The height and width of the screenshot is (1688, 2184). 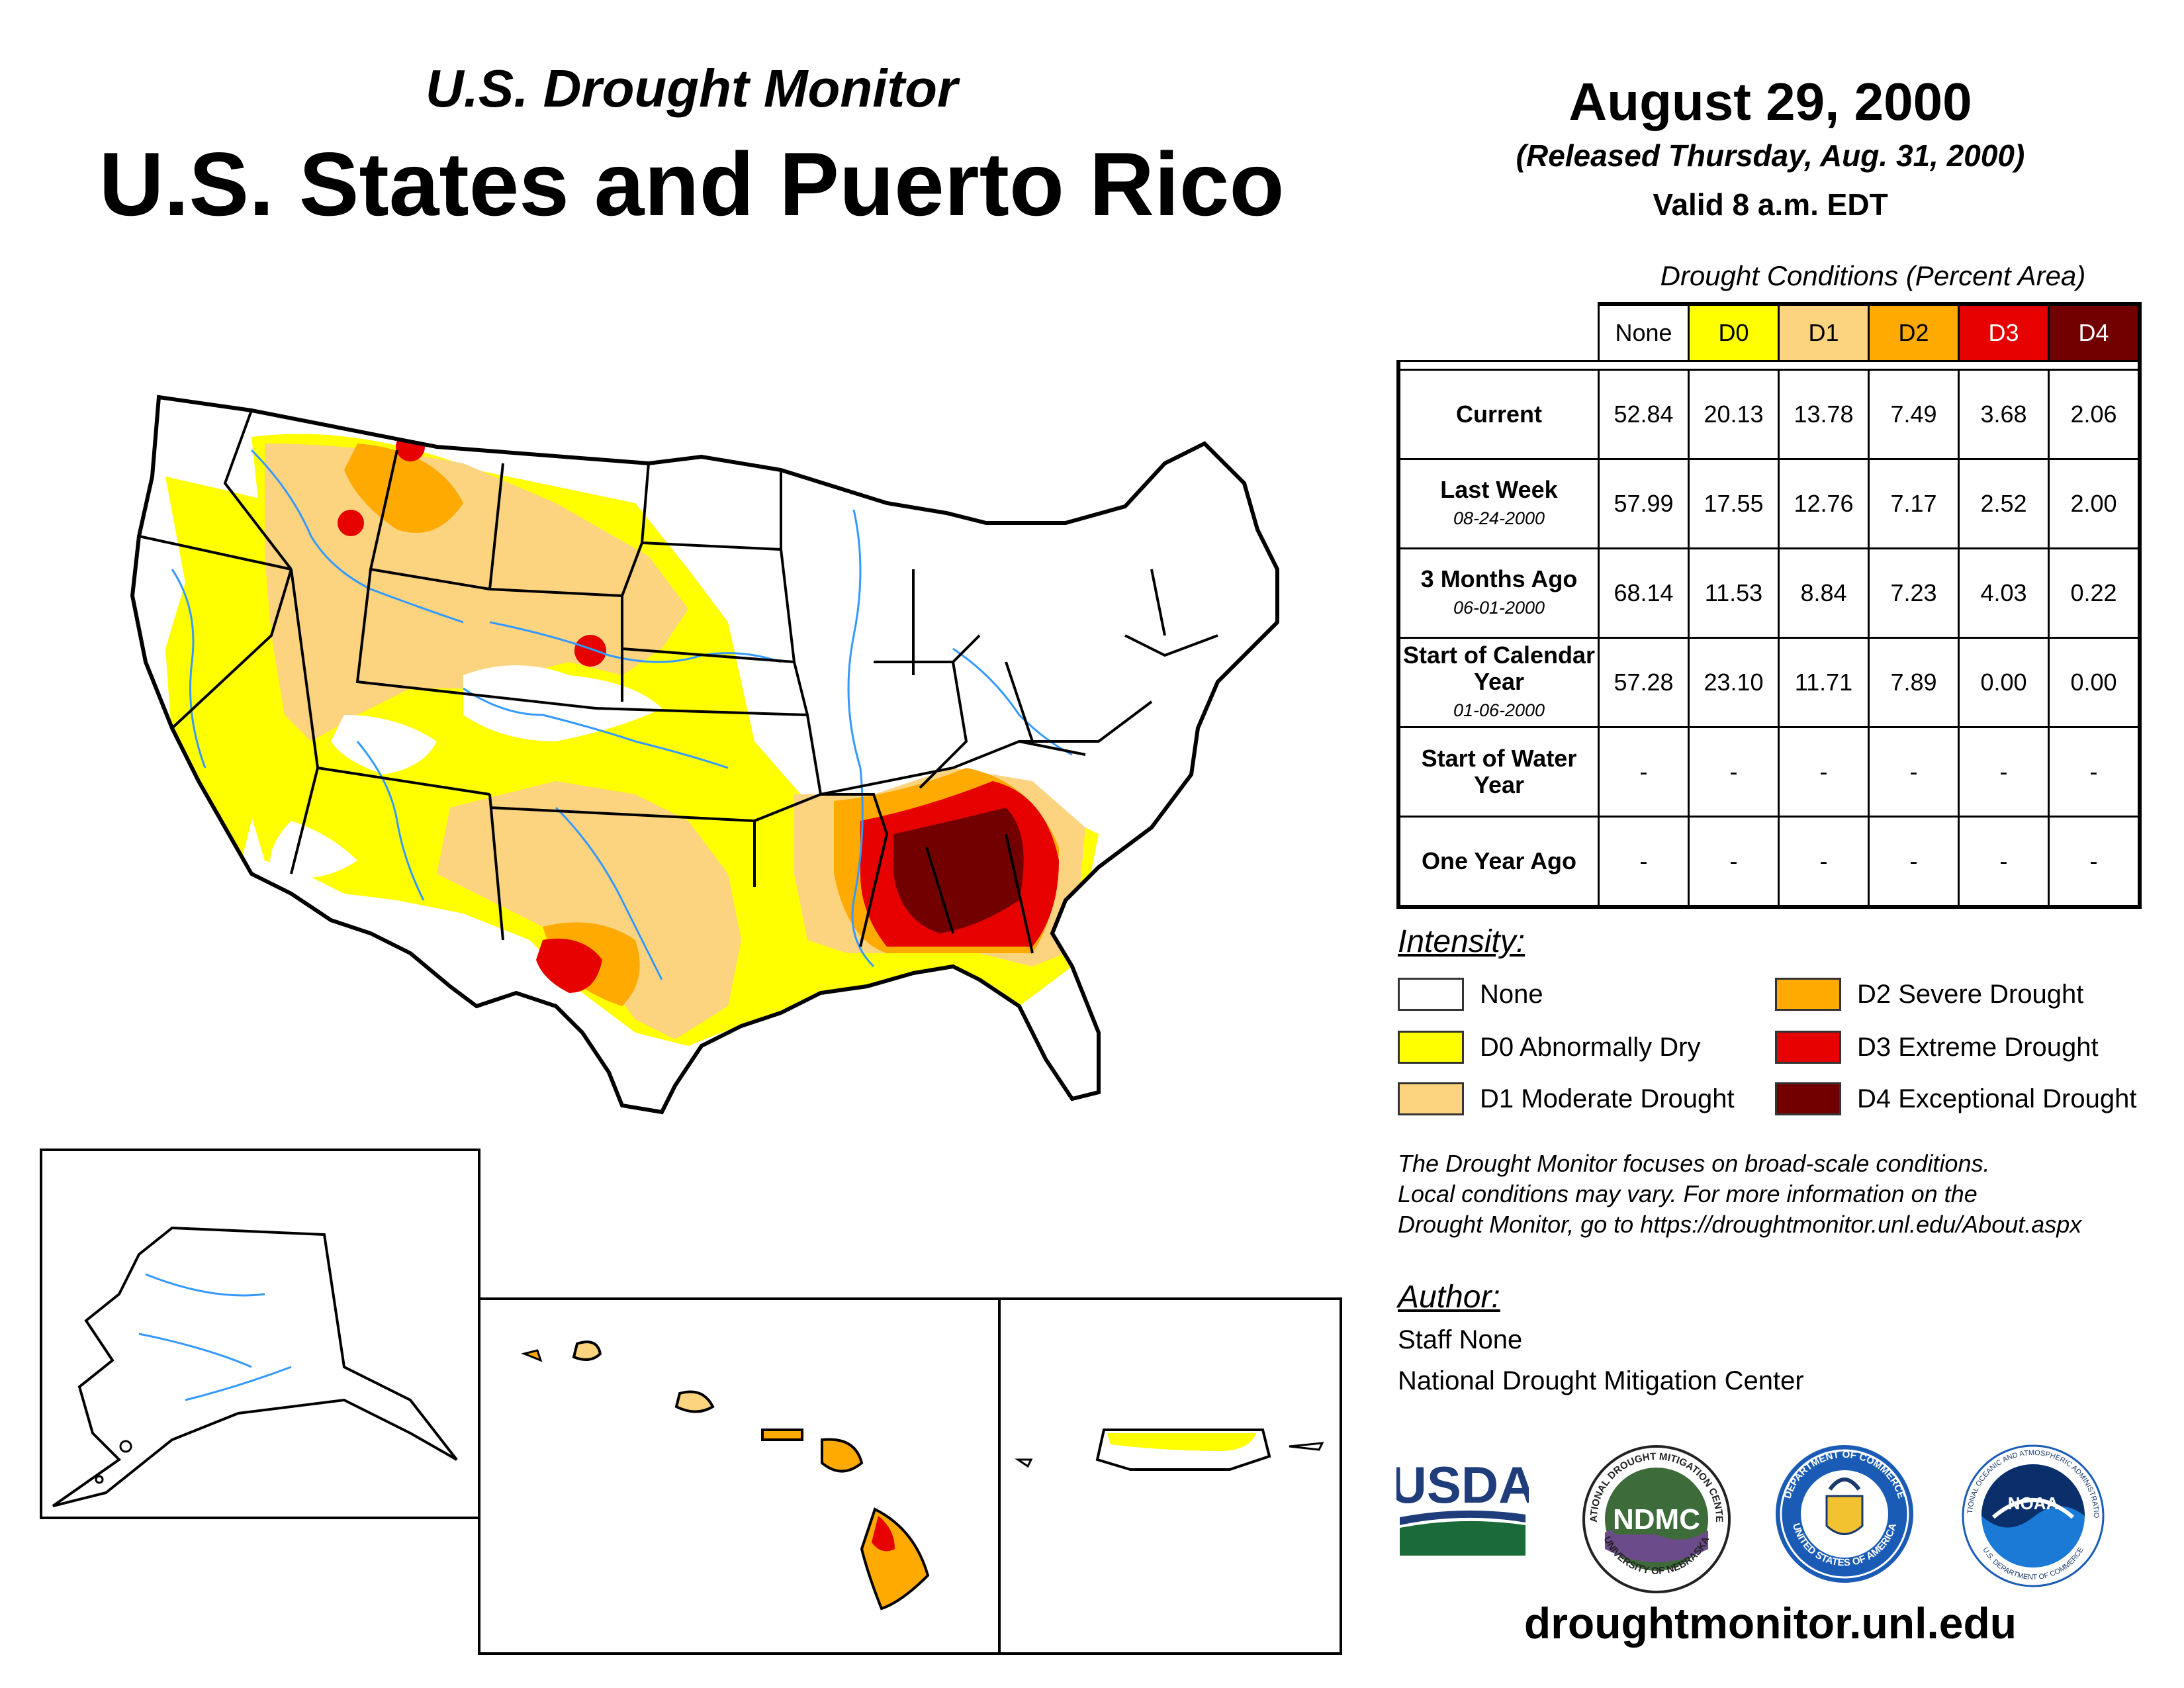 I want to click on map-date: August 29, 2000, so click(x=1770, y=101).